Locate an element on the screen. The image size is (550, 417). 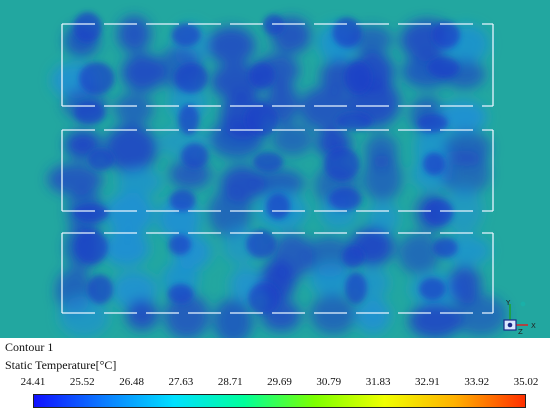
axis-x-label: X is located at coordinates (533, 326).